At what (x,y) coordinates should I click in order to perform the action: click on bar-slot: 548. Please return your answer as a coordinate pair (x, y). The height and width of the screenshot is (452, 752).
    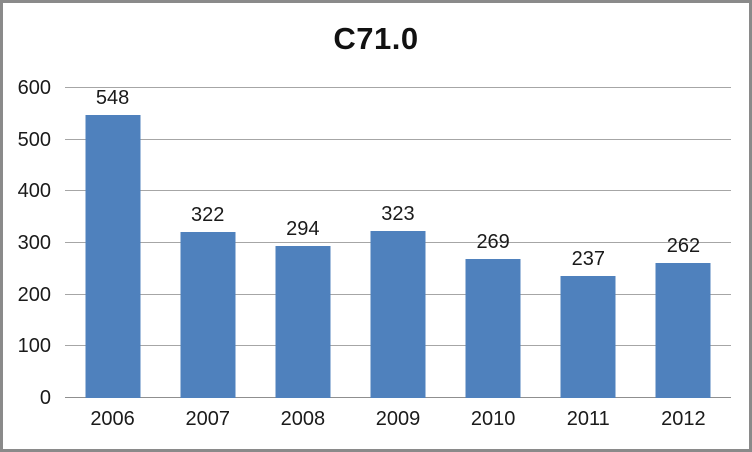
    Looking at the image, I should click on (112, 243).